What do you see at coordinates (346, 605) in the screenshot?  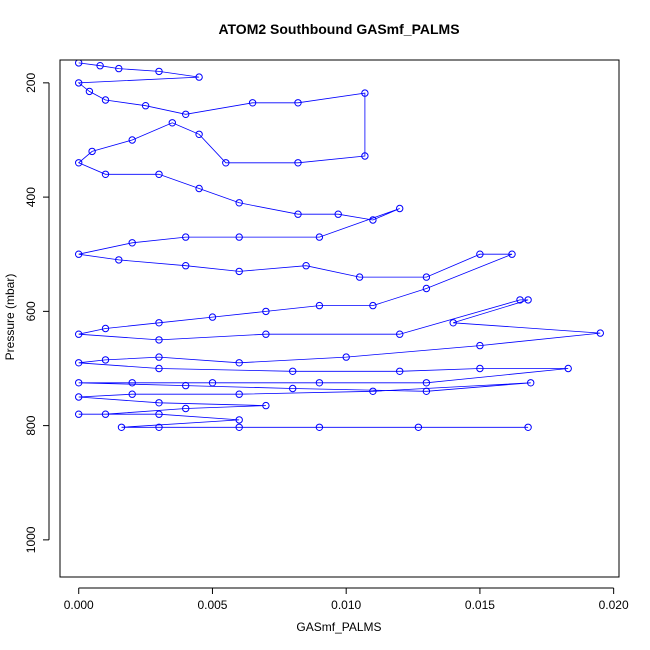 I see `x-tick-label: 0.010` at bounding box center [346, 605].